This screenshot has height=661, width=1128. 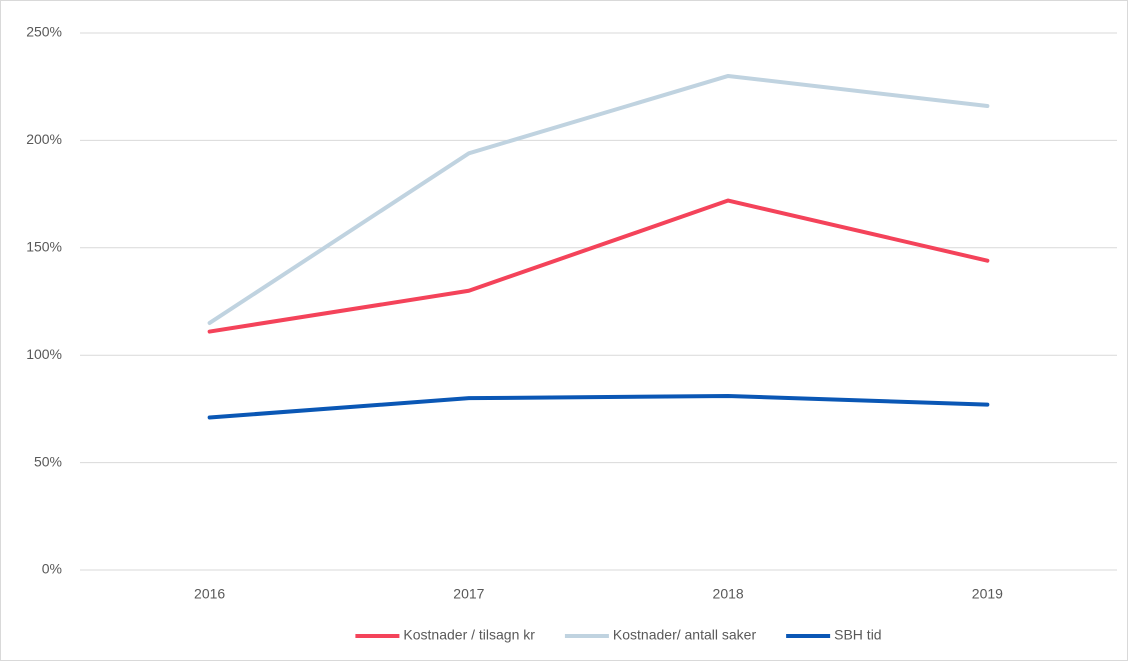 What do you see at coordinates (987, 594) in the screenshot?
I see `x-tick-label: 2019` at bounding box center [987, 594].